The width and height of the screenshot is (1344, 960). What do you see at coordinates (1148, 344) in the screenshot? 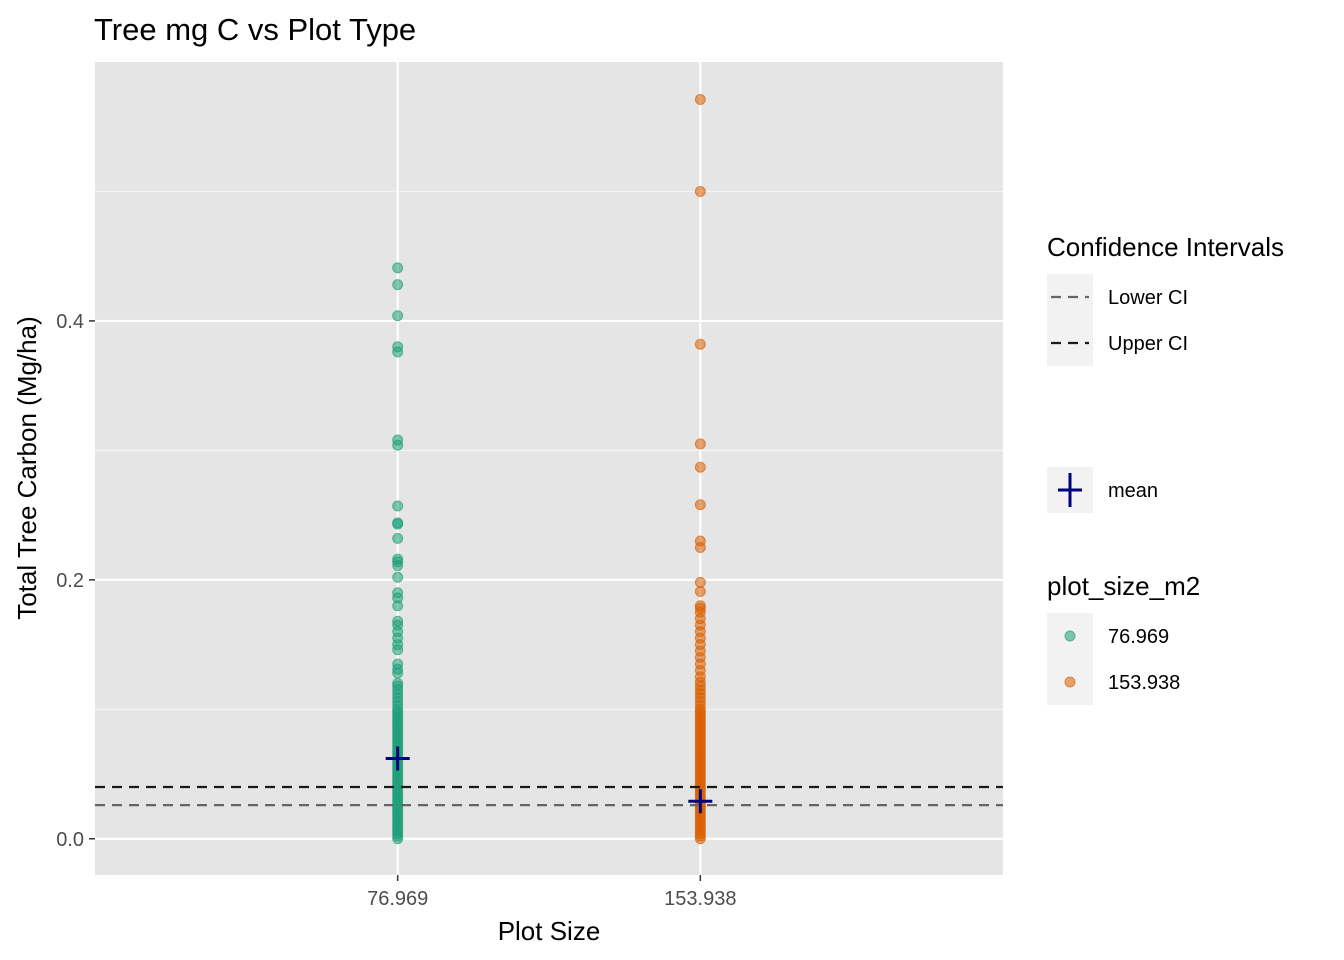
I see `legend-label: Upper CI` at bounding box center [1148, 344].